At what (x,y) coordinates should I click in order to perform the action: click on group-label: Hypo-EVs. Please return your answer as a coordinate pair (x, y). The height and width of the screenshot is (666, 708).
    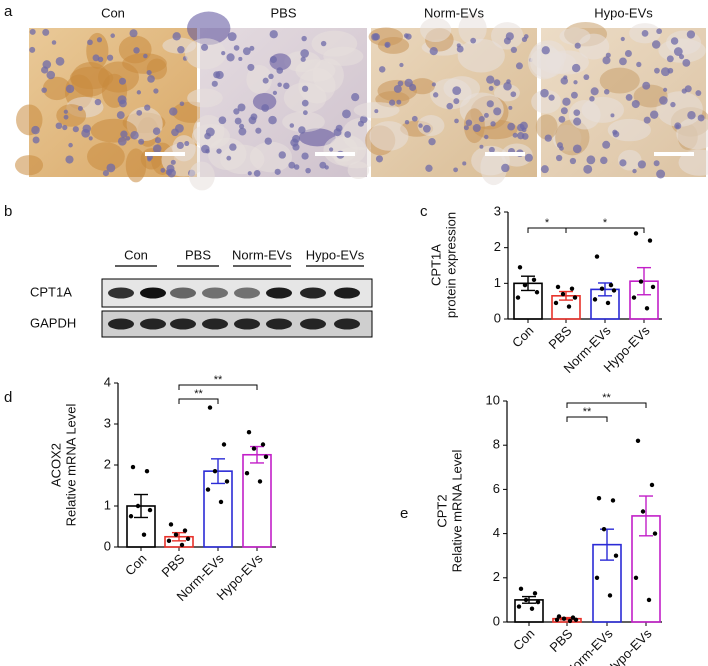
    Looking at the image, I should click on (335, 254).